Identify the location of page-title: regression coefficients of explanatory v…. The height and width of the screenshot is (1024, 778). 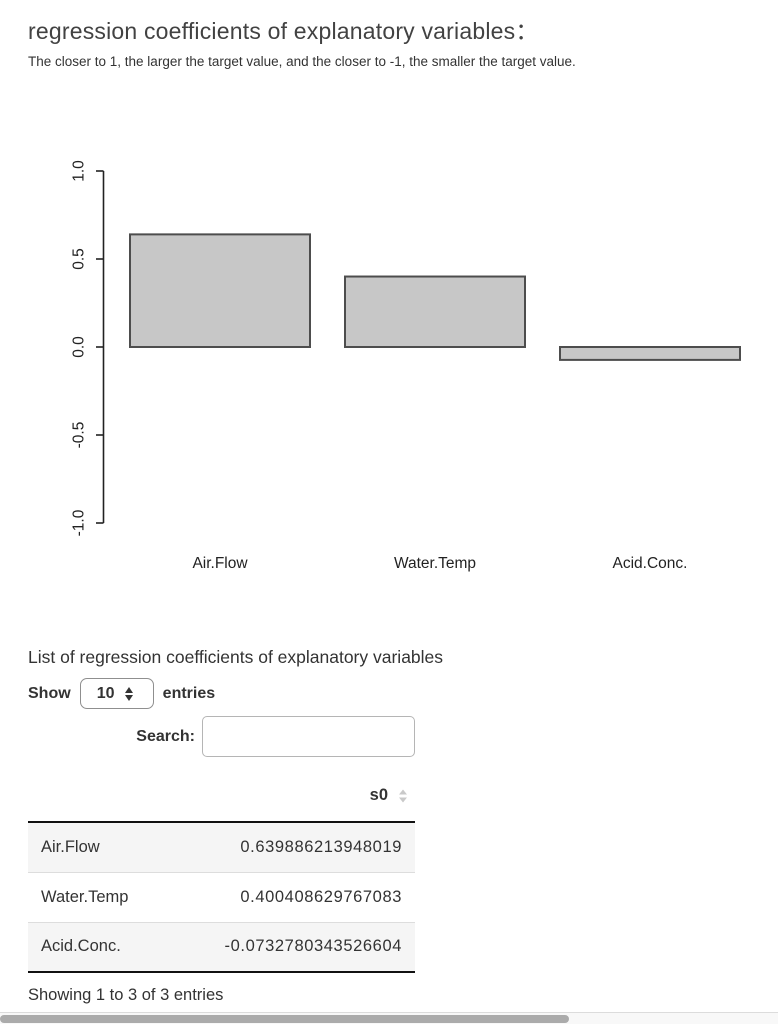
(283, 31).